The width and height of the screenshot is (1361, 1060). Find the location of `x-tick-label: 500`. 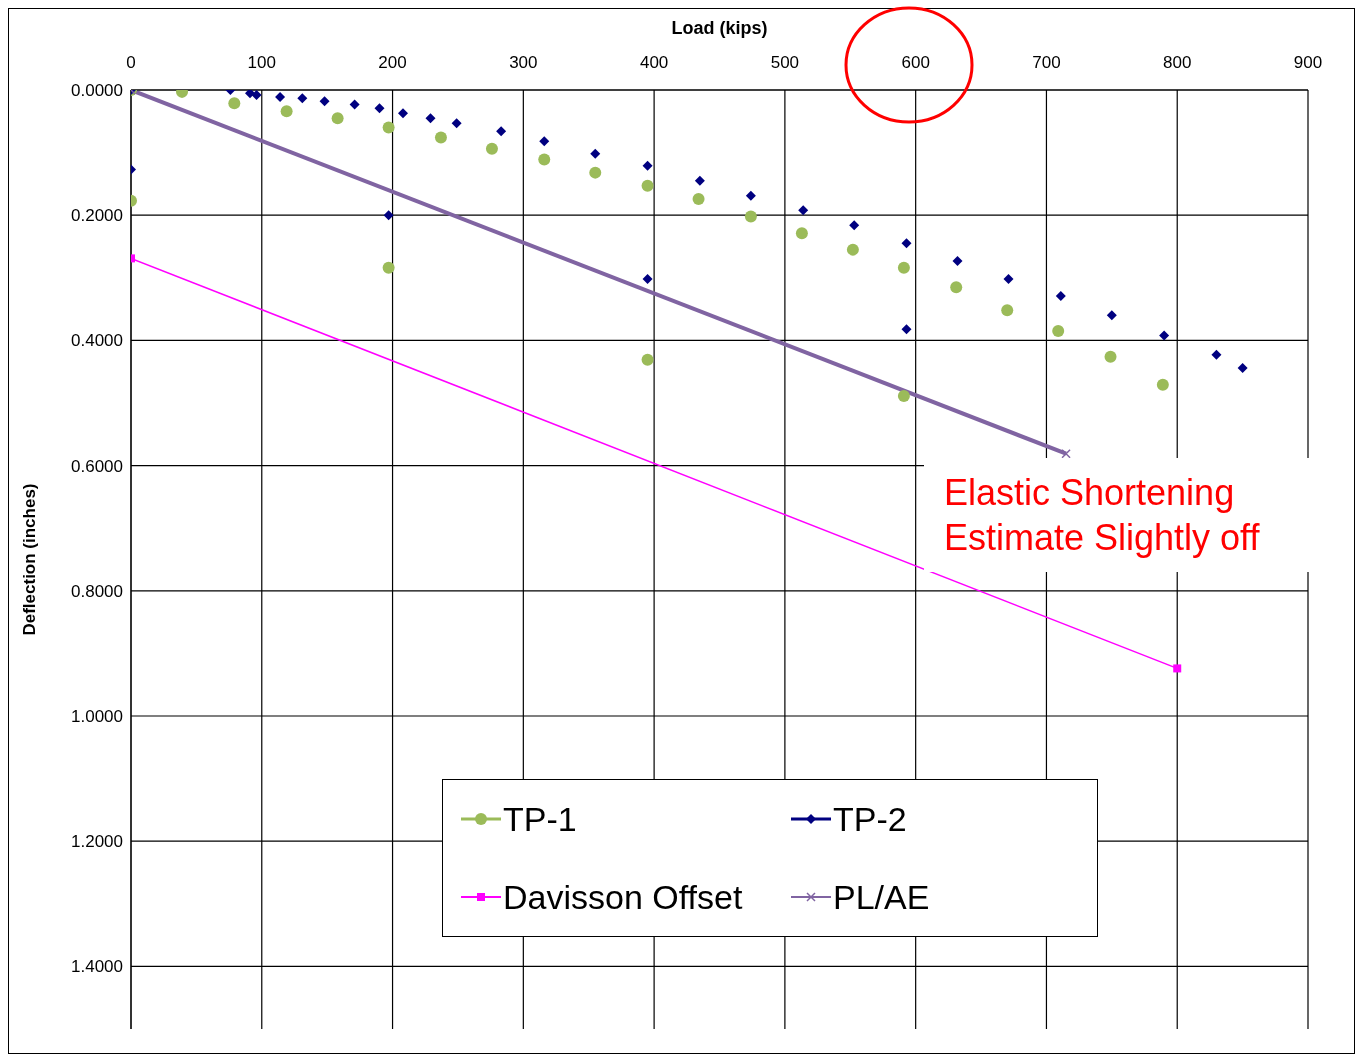

x-tick-label: 500 is located at coordinates (785, 62).